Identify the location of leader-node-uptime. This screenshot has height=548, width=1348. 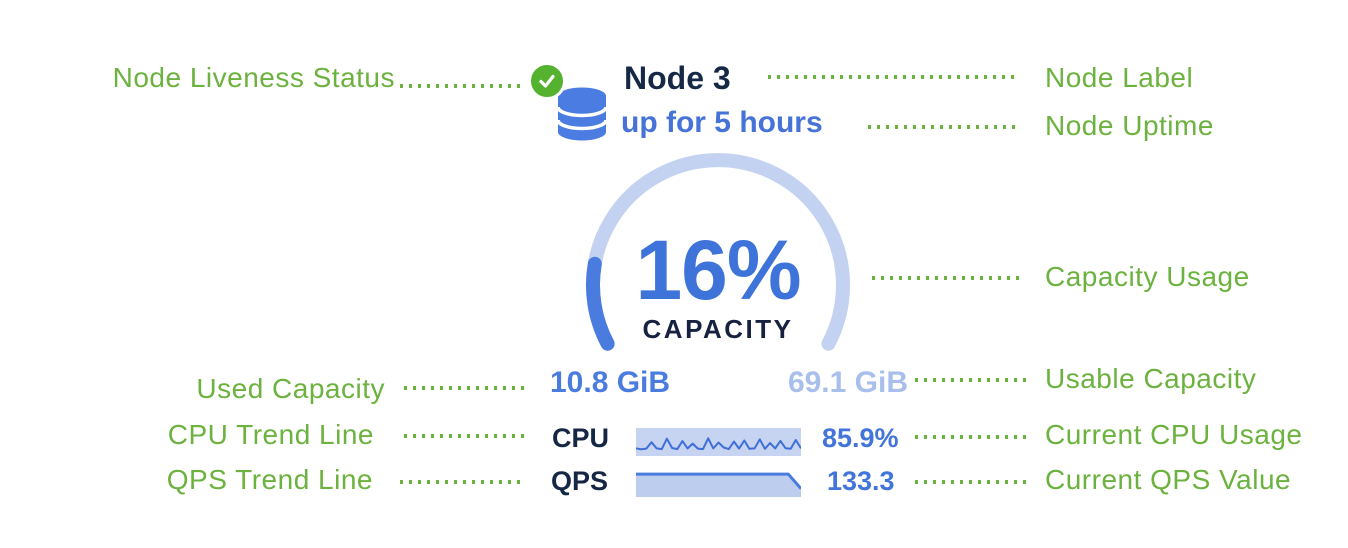
(944, 127).